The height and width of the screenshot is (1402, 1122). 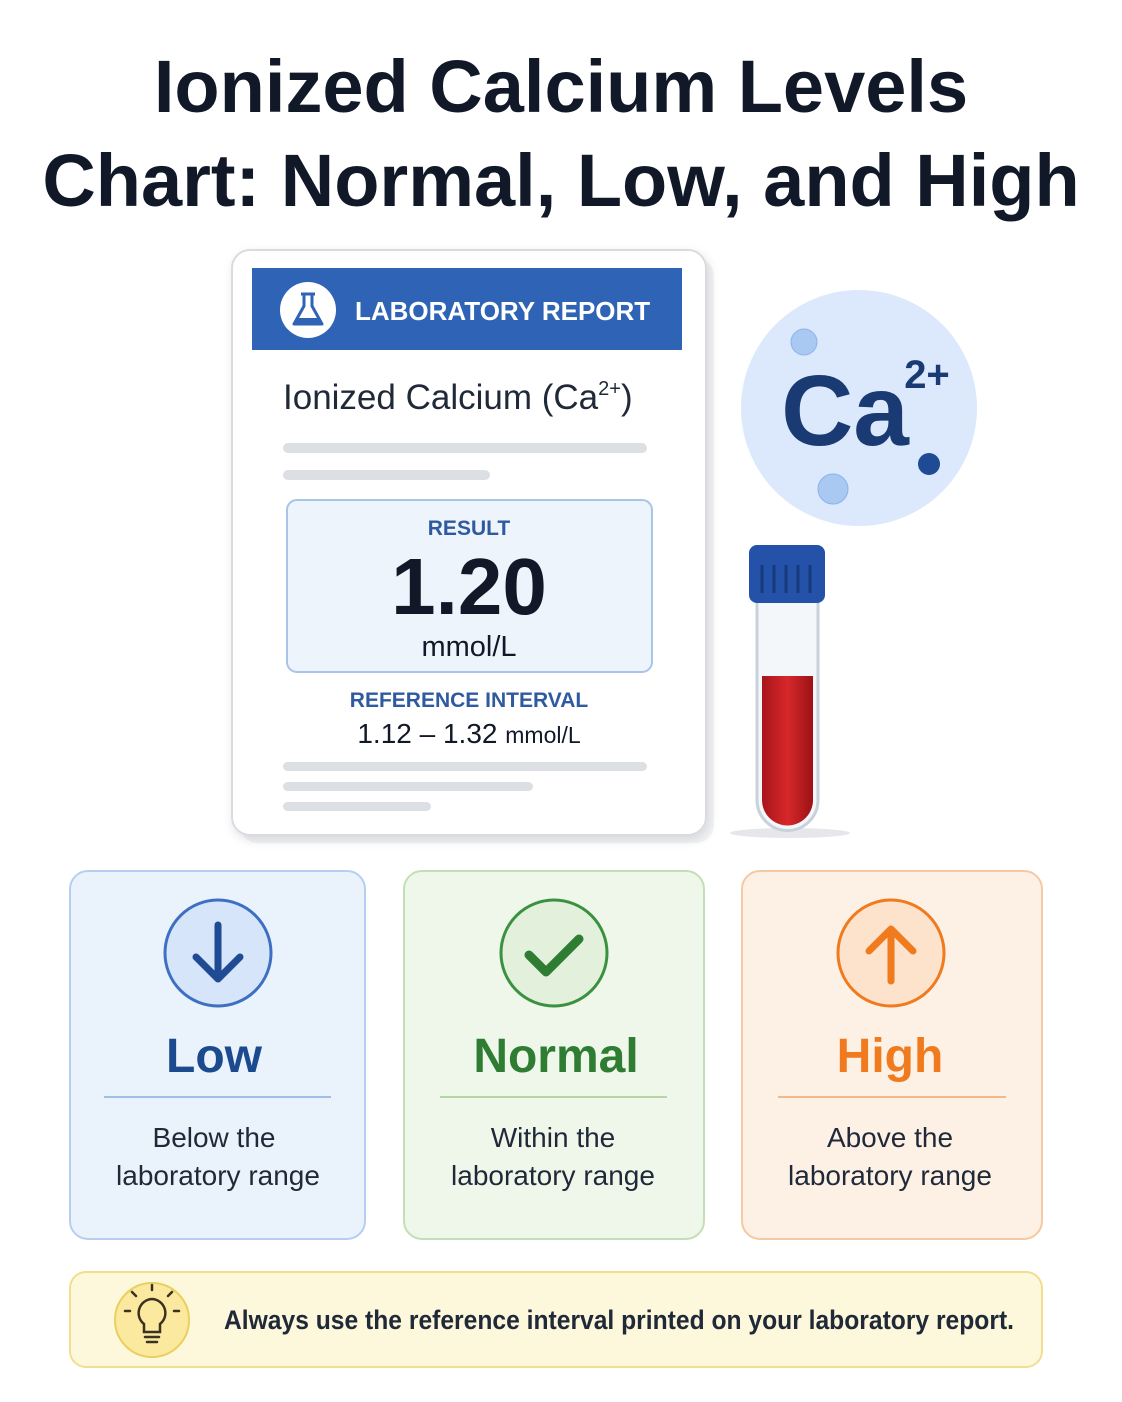 What do you see at coordinates (469, 528) in the screenshot?
I see `result-label: RESULT` at bounding box center [469, 528].